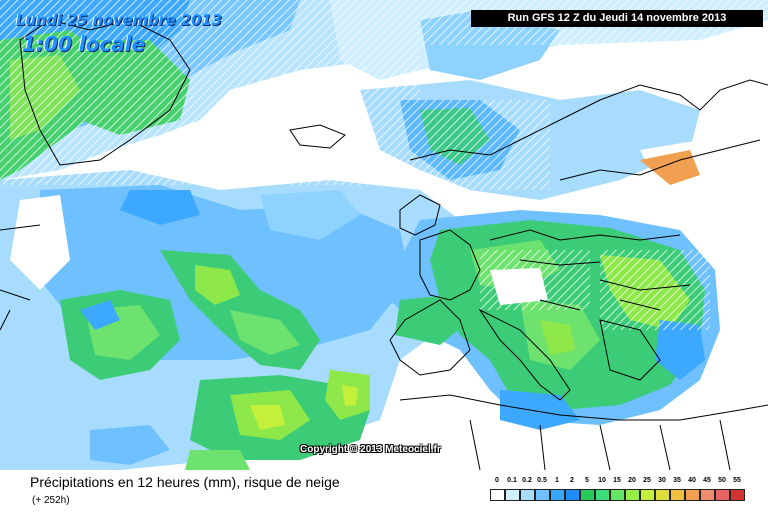 The image size is (768, 512). Describe the element at coordinates (84, 44) in the screenshot. I see `forecast-time: 1:00 locale` at that location.